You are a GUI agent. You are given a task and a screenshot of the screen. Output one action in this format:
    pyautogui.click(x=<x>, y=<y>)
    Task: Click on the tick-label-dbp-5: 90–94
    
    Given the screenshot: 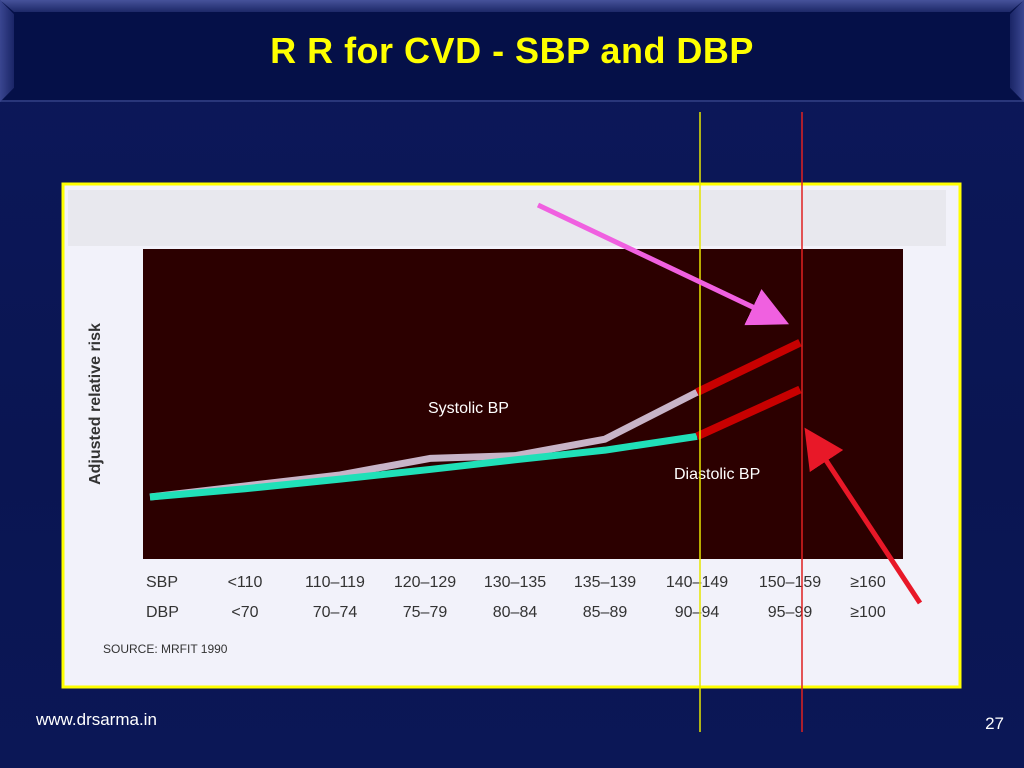 What is the action you would take?
    pyautogui.click(x=697, y=612)
    